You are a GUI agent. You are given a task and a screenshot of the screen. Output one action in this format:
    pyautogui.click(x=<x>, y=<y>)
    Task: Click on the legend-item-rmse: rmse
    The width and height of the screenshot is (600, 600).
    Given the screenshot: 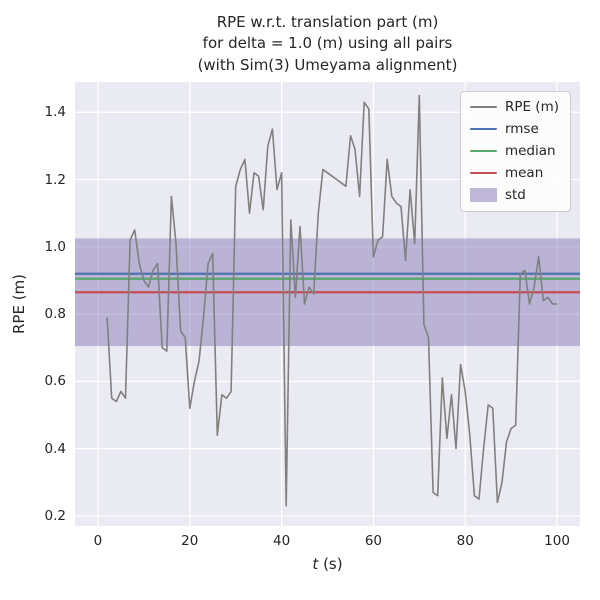 What is the action you would take?
    pyautogui.click(x=514, y=129)
    